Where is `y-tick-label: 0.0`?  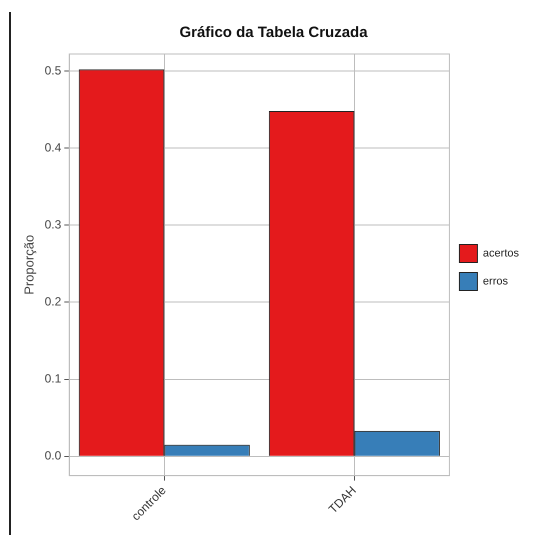
y-tick-label: 0.0 is located at coordinates (53, 455).